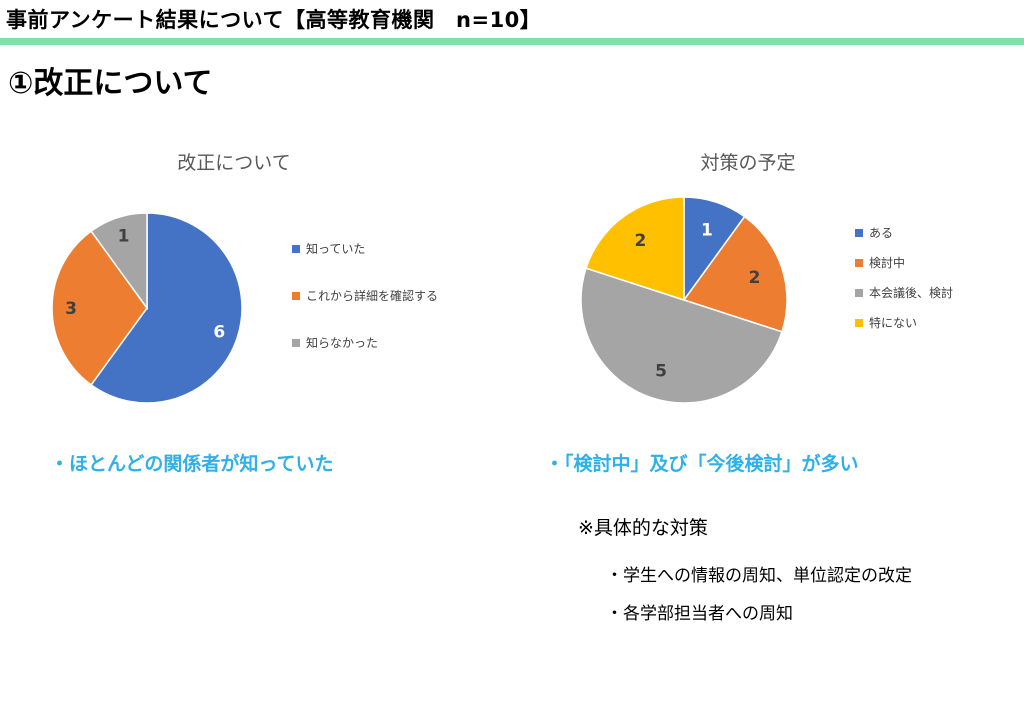 The height and width of the screenshot is (709, 1024). I want to click on legend-label: 特にない, so click(893, 323).